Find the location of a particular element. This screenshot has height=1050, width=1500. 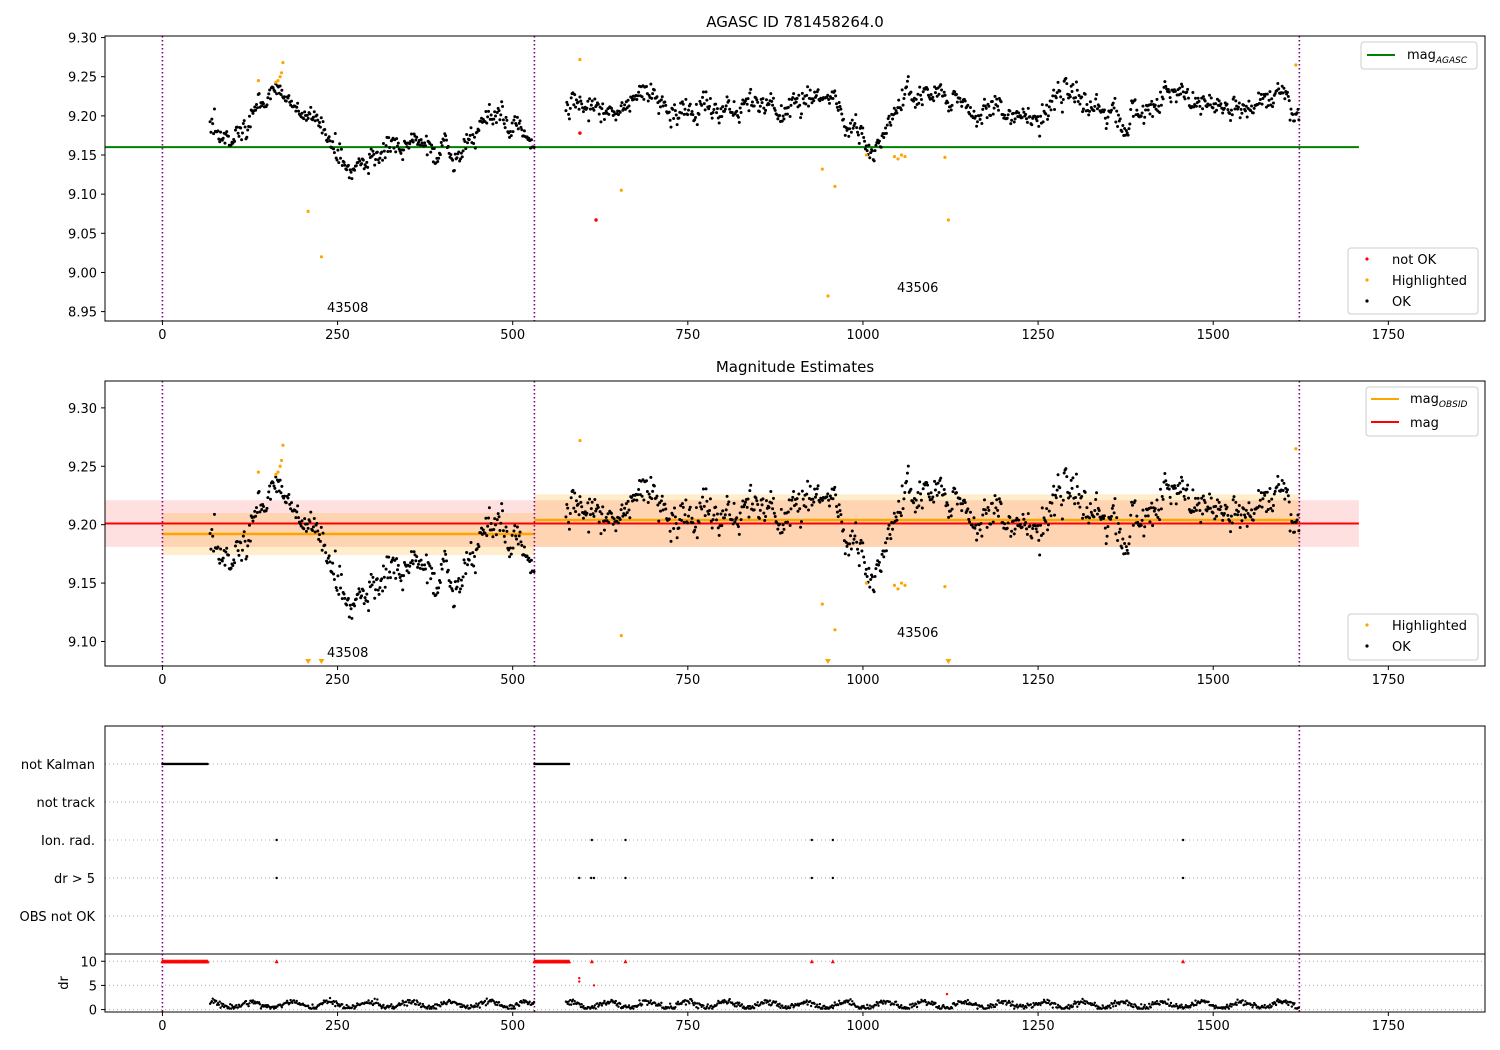

flag-point is located at coordinates (569, 764).